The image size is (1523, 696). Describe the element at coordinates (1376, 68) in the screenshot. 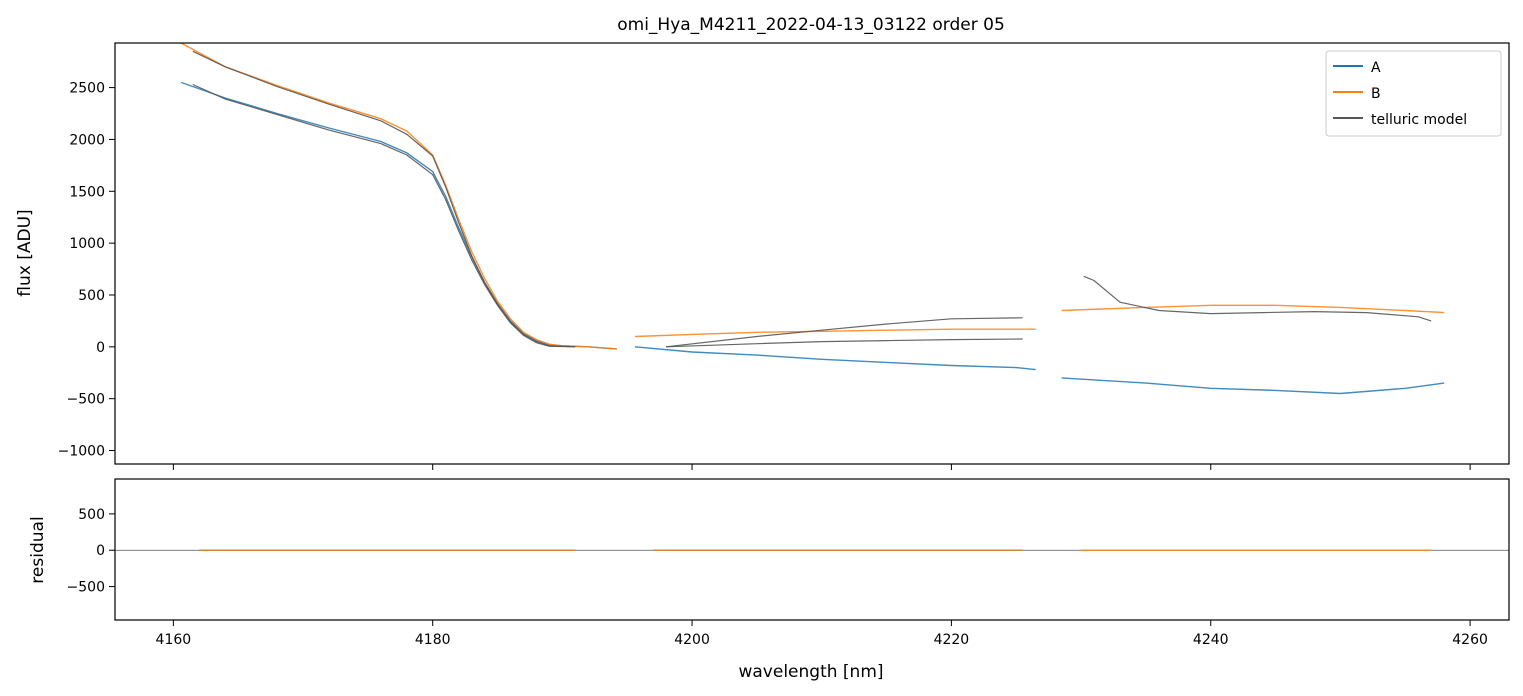

I see `legend-label-a: A` at that location.